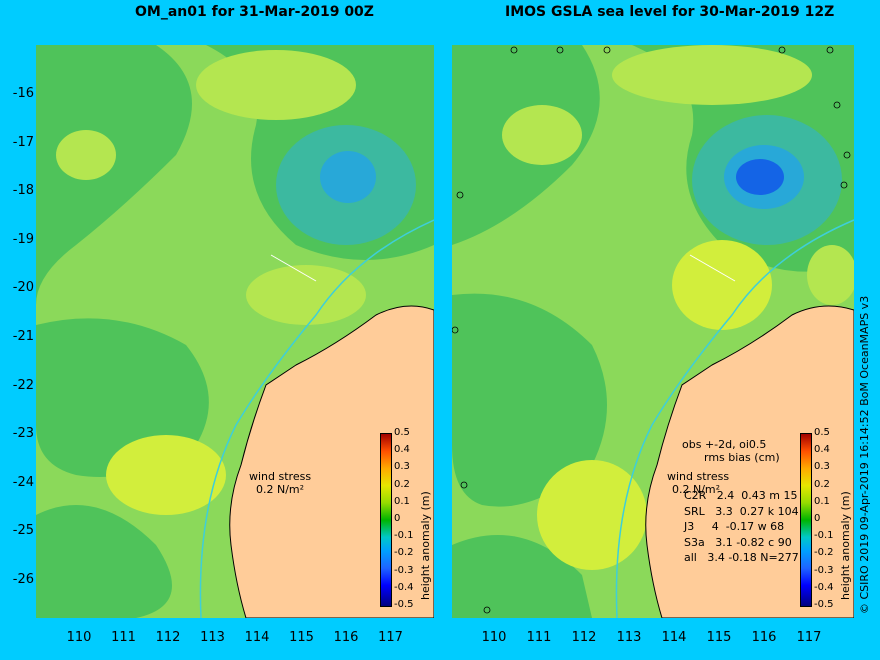 This screenshot has height=660, width=880. I want to click on stats-row: S3a 3.1 -0.82 c 90, so click(738, 542).